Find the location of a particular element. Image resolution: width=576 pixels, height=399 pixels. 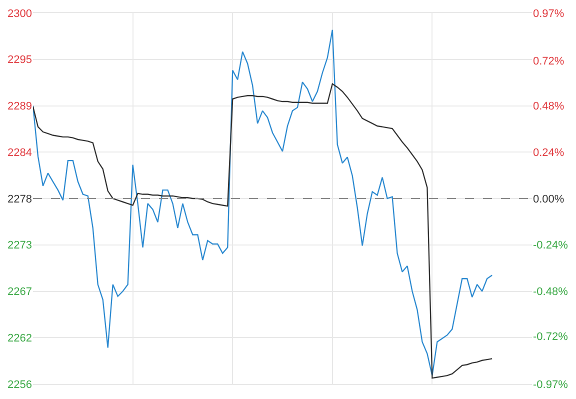

y2-tick-label: -0.72% is located at coordinates (550, 337).